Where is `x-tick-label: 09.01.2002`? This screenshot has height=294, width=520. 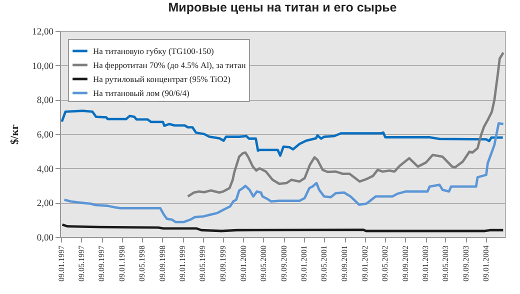 x-tick-label: 09.01.2002 is located at coordinates (365, 264).